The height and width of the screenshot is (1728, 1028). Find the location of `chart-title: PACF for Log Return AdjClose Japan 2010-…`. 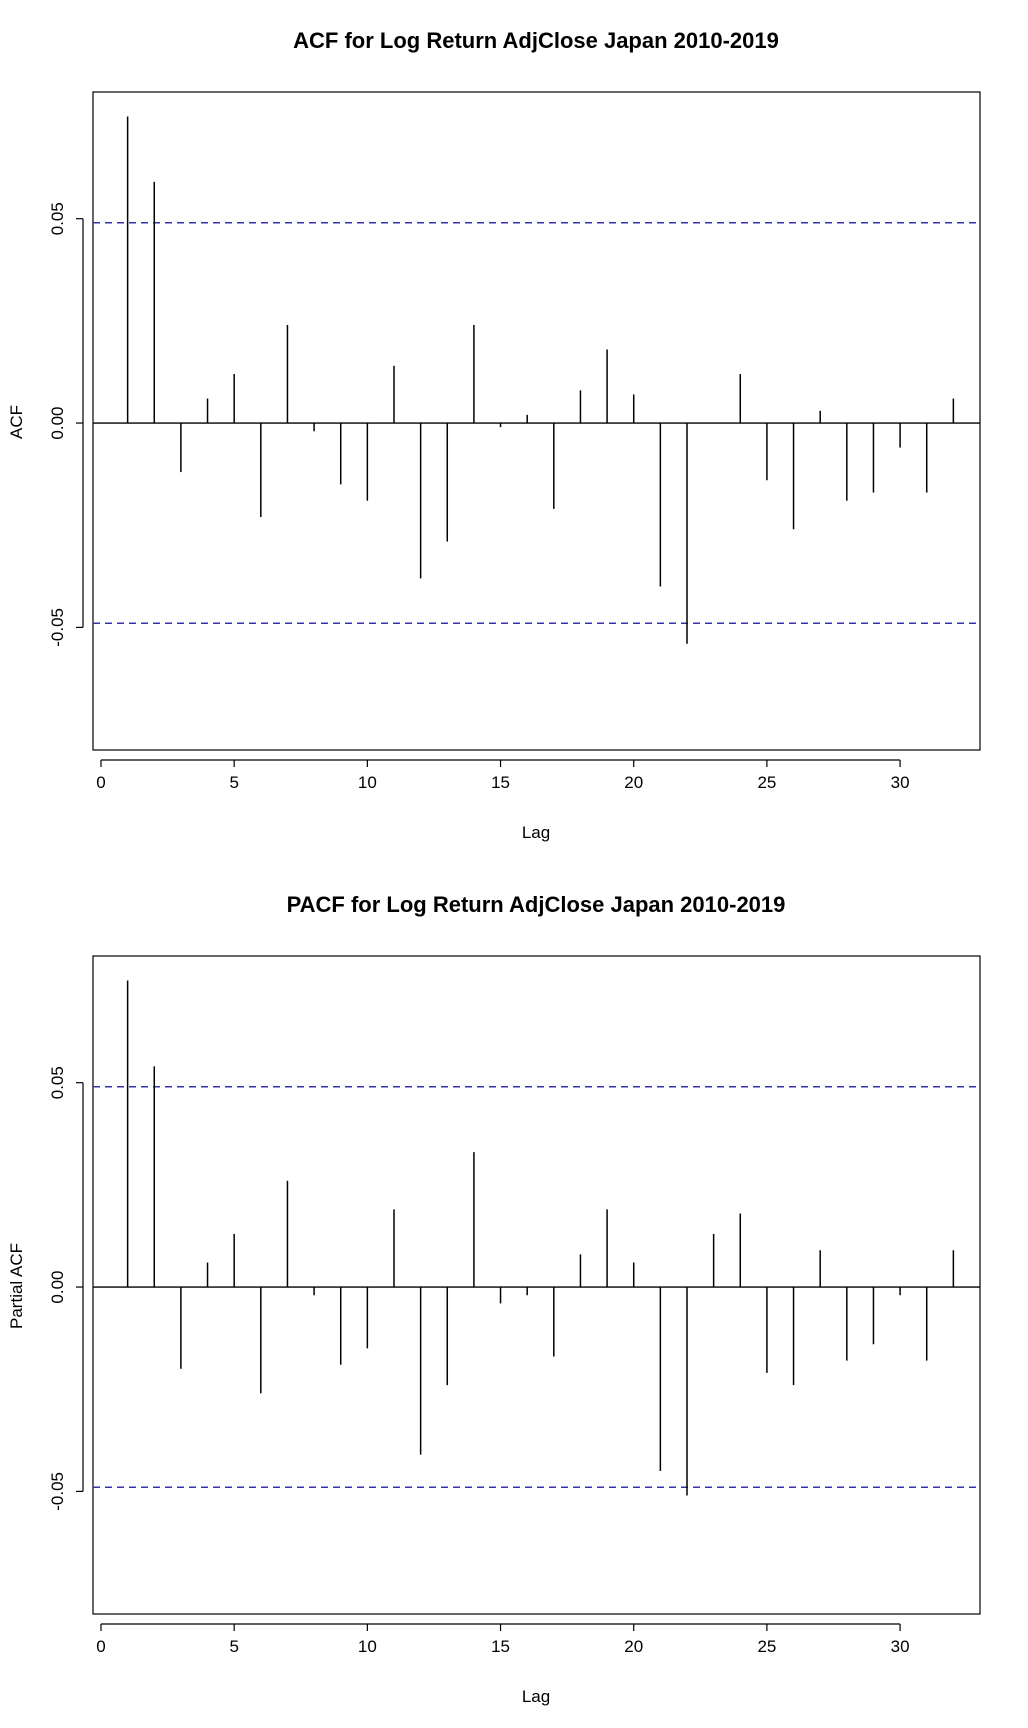

chart-title: PACF for Log Return AdjClose Japan 2010-… is located at coordinates (536, 904).